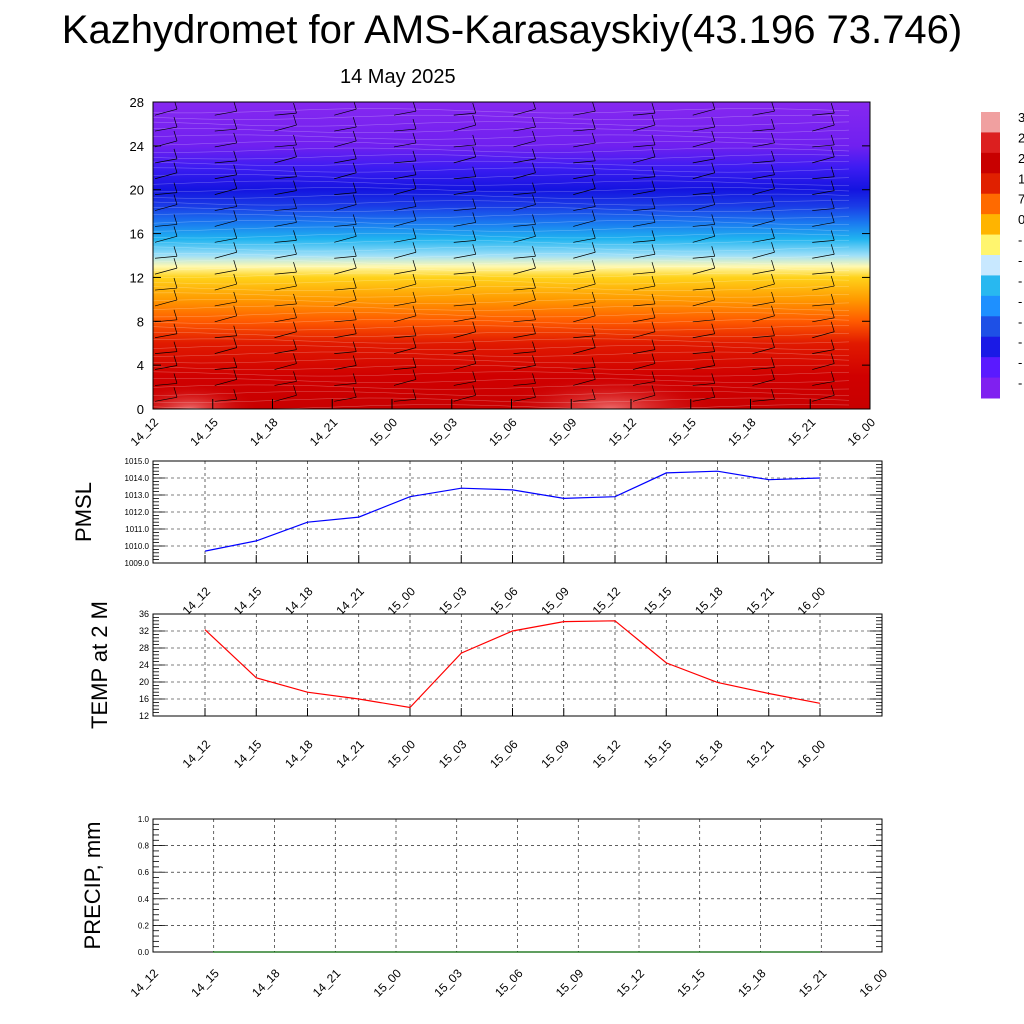 Image resolution: width=1024 pixels, height=1024 pixels. What do you see at coordinates (327, 983) in the screenshot?
I see `precip-x-tick-label: 14_21` at bounding box center [327, 983].